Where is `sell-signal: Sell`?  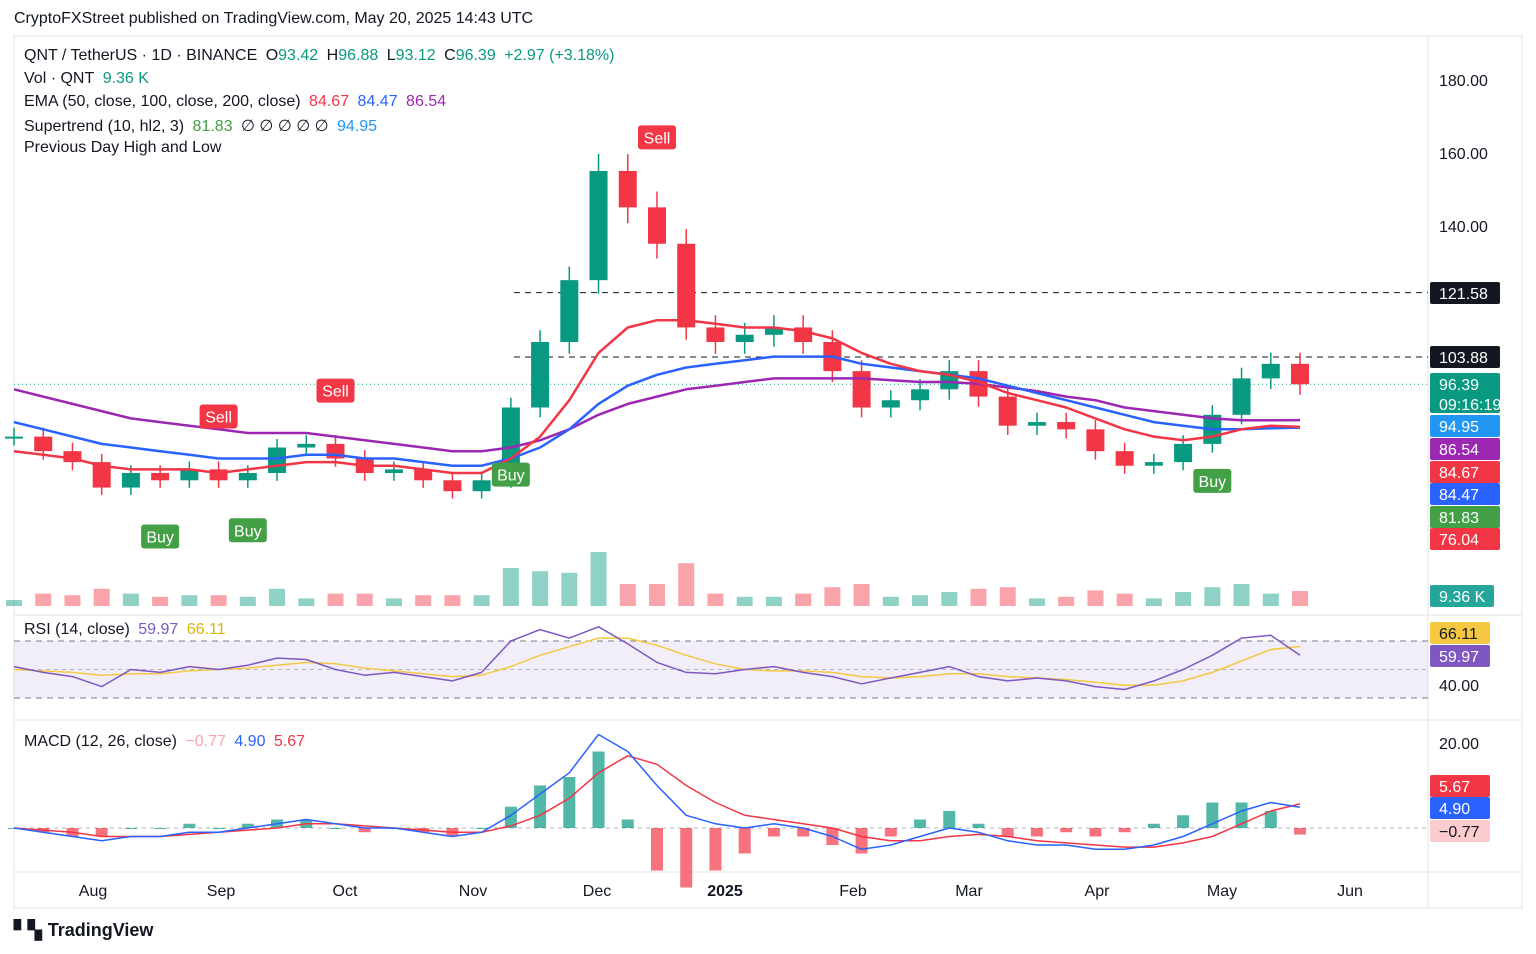 sell-signal: Sell is located at coordinates (218, 416).